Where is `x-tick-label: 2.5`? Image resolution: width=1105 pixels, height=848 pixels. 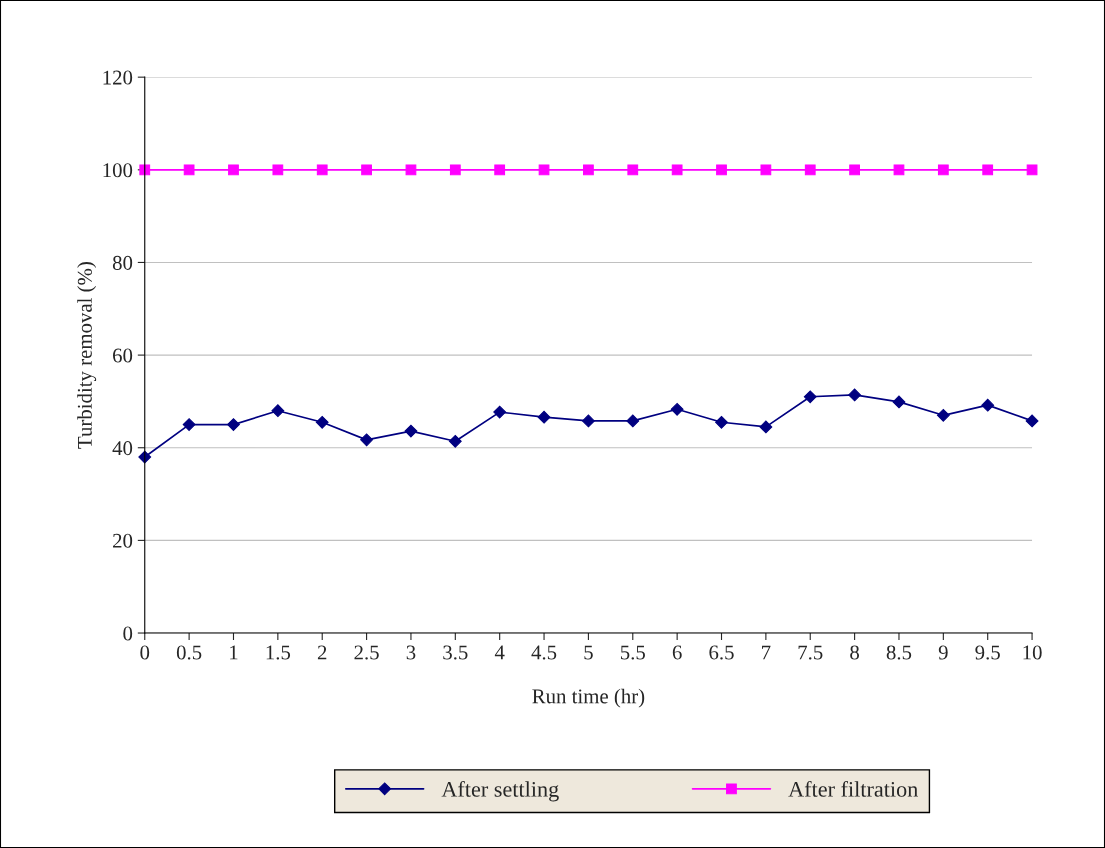 x-tick-label: 2.5 is located at coordinates (366, 652).